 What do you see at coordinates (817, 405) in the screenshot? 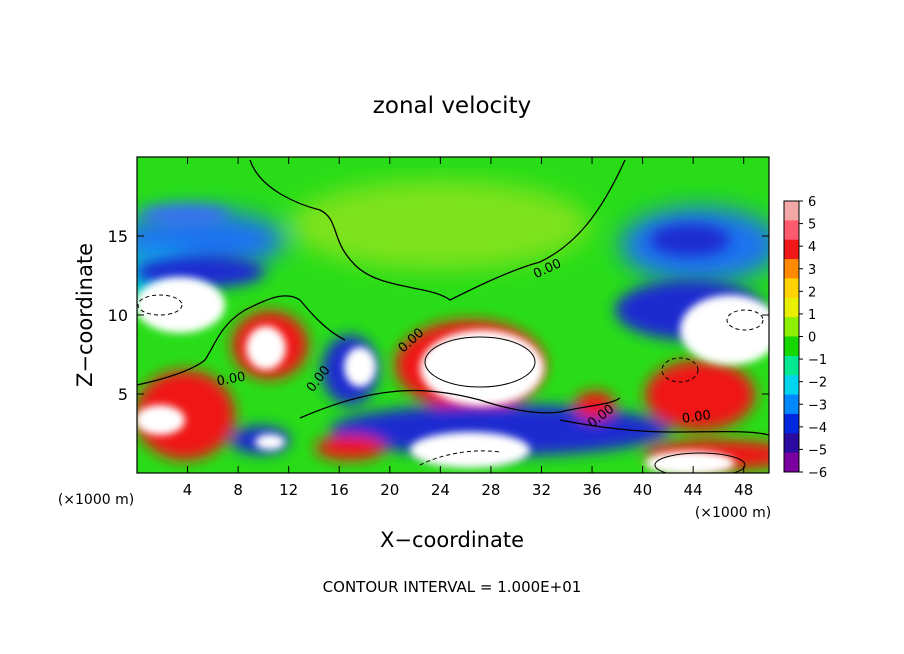
I see `colorbar-tick-label: −3` at bounding box center [817, 405].